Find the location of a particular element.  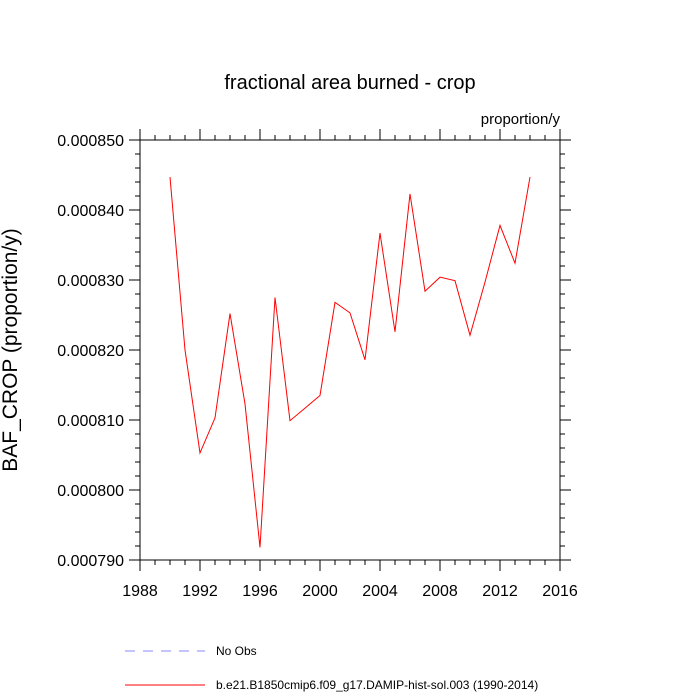

units-label: proportion/y is located at coordinates (521, 119).